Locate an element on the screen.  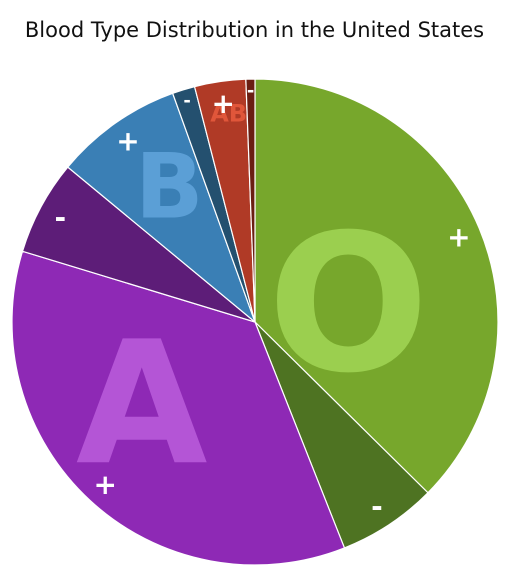
group-label-ab: AB is located at coordinates (228, 114).